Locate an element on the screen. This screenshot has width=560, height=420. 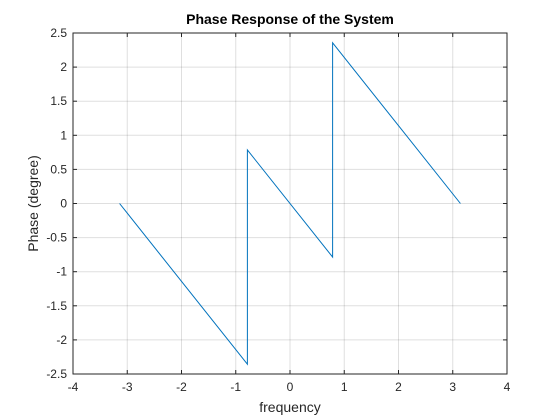
x-tick-label: 2 is located at coordinates (398, 387).